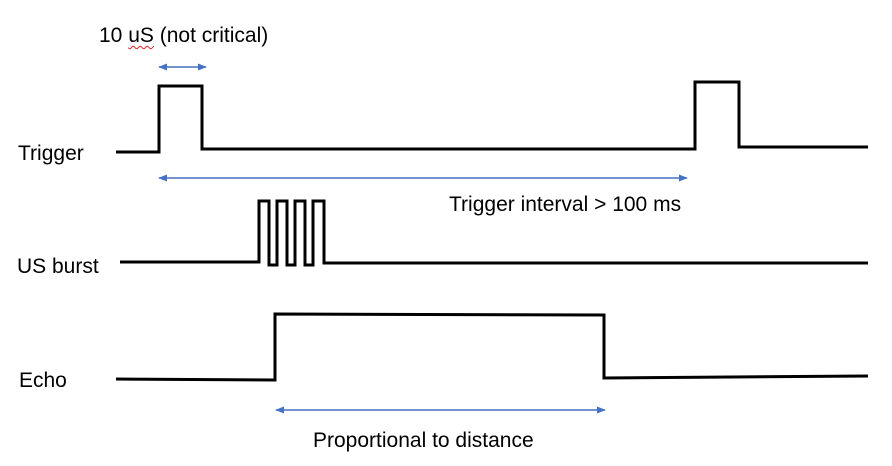 The height and width of the screenshot is (466, 892). Describe the element at coordinates (51, 153) in the screenshot. I see `trigger-label: Trigger` at that location.